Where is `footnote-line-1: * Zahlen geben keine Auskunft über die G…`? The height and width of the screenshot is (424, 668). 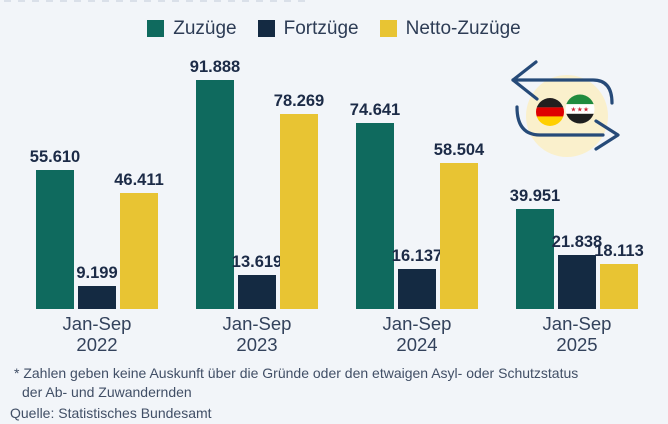
footnote-line-1: * Zahlen geben keine Auskunft über die G… is located at coordinates (296, 373).